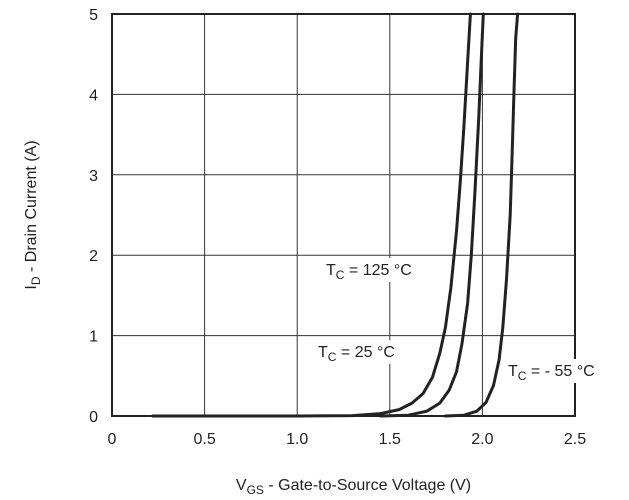 This screenshot has width=629, height=500. What do you see at coordinates (513, 371) in the screenshot?
I see `series-label-main-2: T` at bounding box center [513, 371].